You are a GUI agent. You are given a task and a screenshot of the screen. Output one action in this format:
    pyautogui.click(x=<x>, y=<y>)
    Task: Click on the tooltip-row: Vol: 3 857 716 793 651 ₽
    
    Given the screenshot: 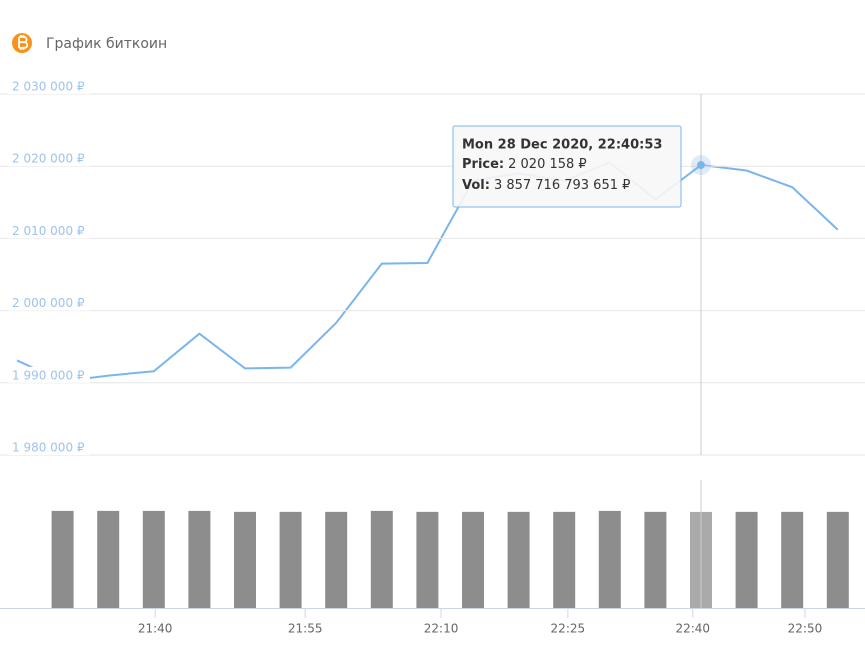 What is the action you would take?
    pyautogui.click(x=546, y=185)
    